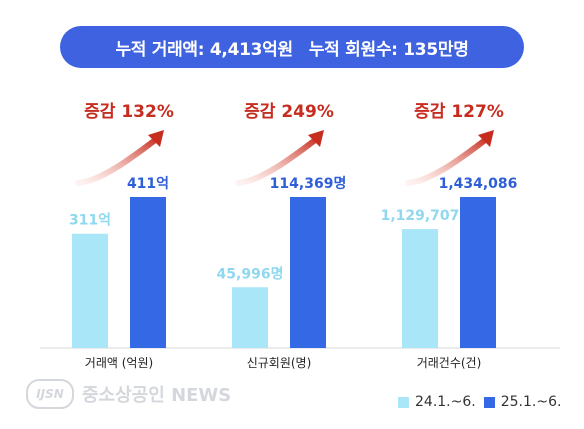  What do you see at coordinates (50, 394) in the screenshot?
I see `watermark-logo: IJSN` at bounding box center [50, 394].